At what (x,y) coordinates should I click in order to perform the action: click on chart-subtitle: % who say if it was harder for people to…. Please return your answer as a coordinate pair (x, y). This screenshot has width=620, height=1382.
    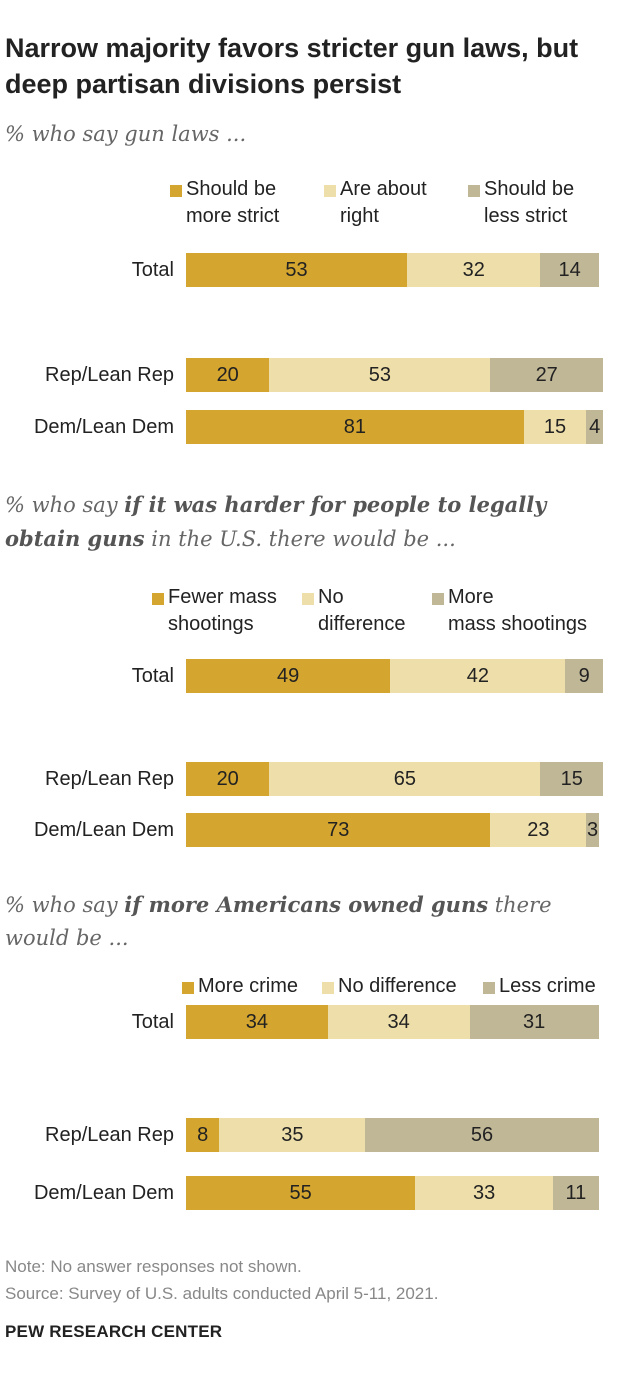
    Looking at the image, I should click on (305, 522).